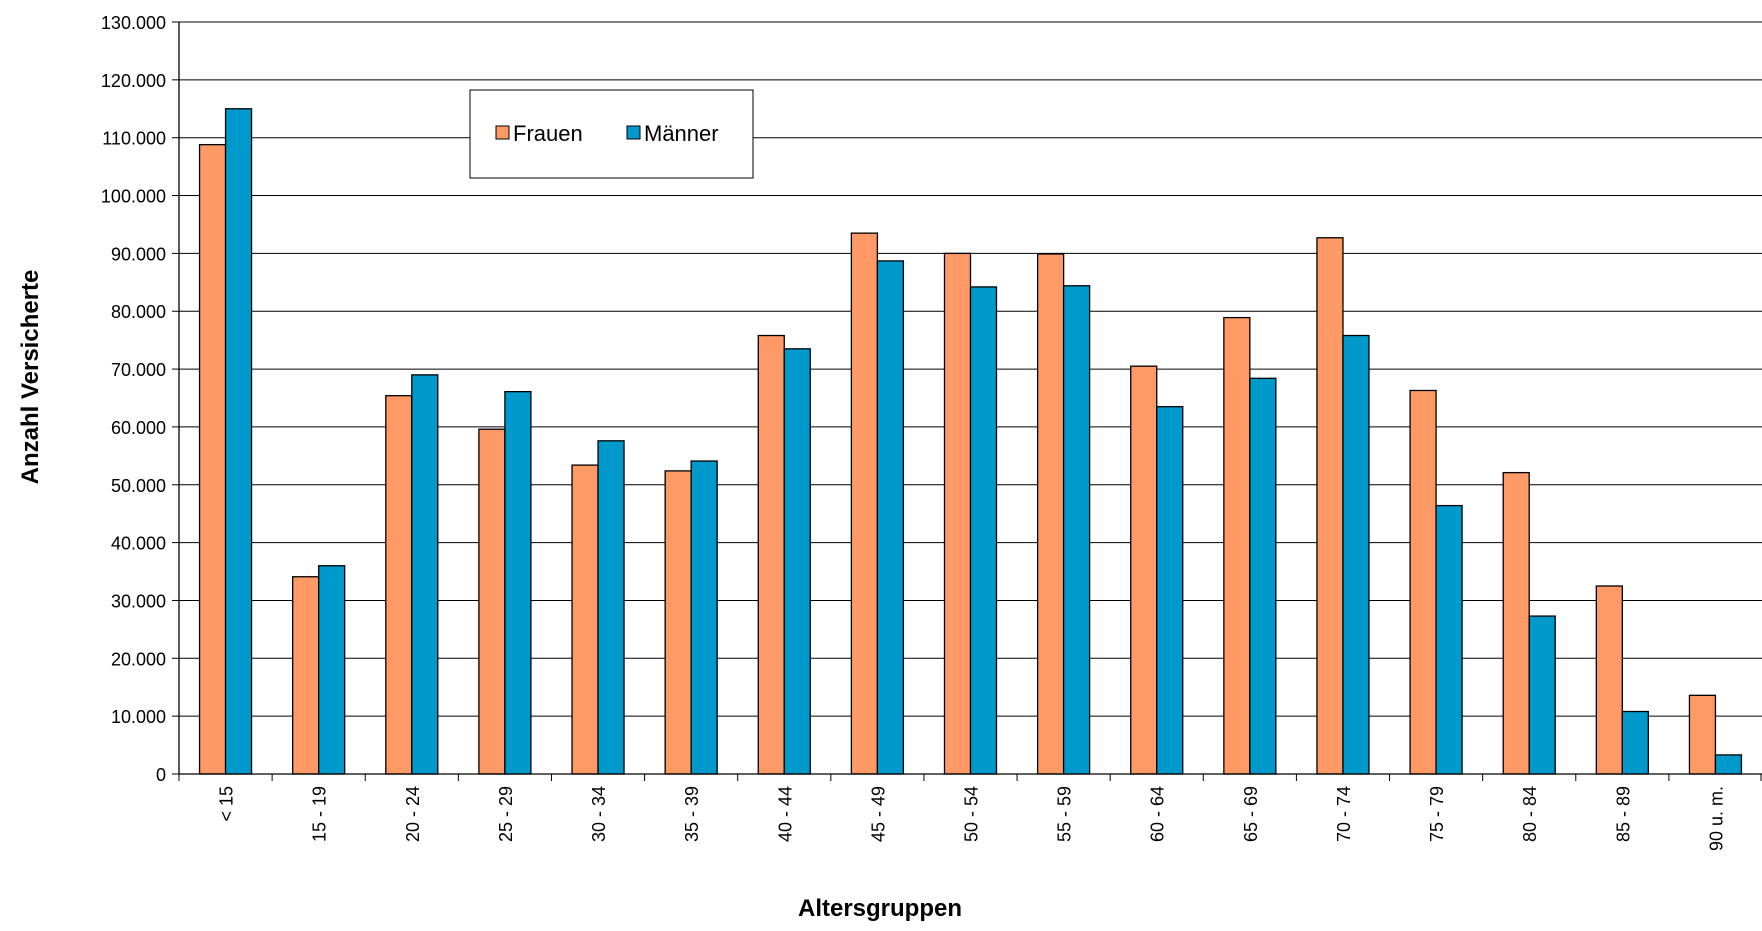  I want to click on x-tick-label: 15 - 19, so click(320, 814).